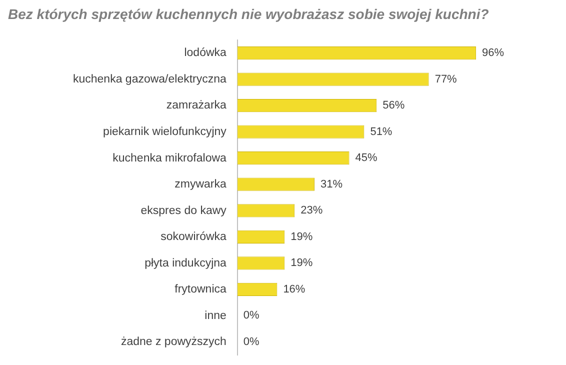 The width and height of the screenshot is (566, 365). Describe the element at coordinates (381, 132) in the screenshot. I see `data-label: 51%` at that location.